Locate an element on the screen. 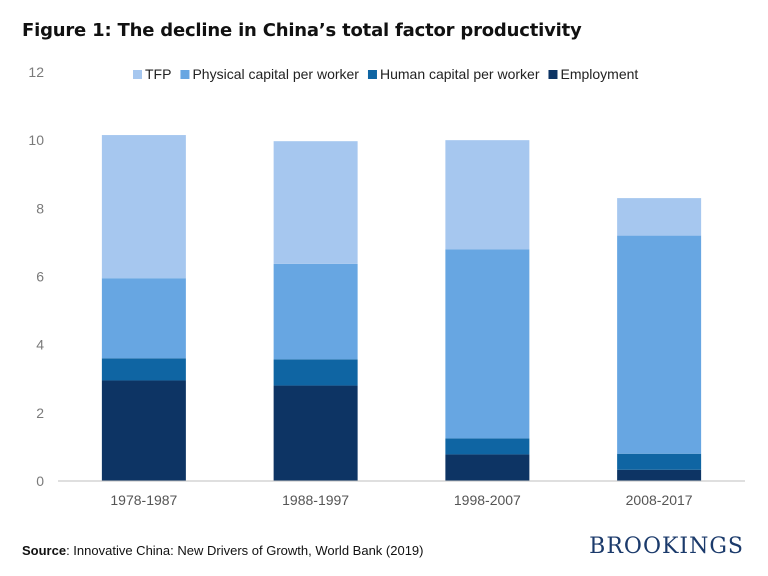  y-tick-label: 12 is located at coordinates (36, 72).